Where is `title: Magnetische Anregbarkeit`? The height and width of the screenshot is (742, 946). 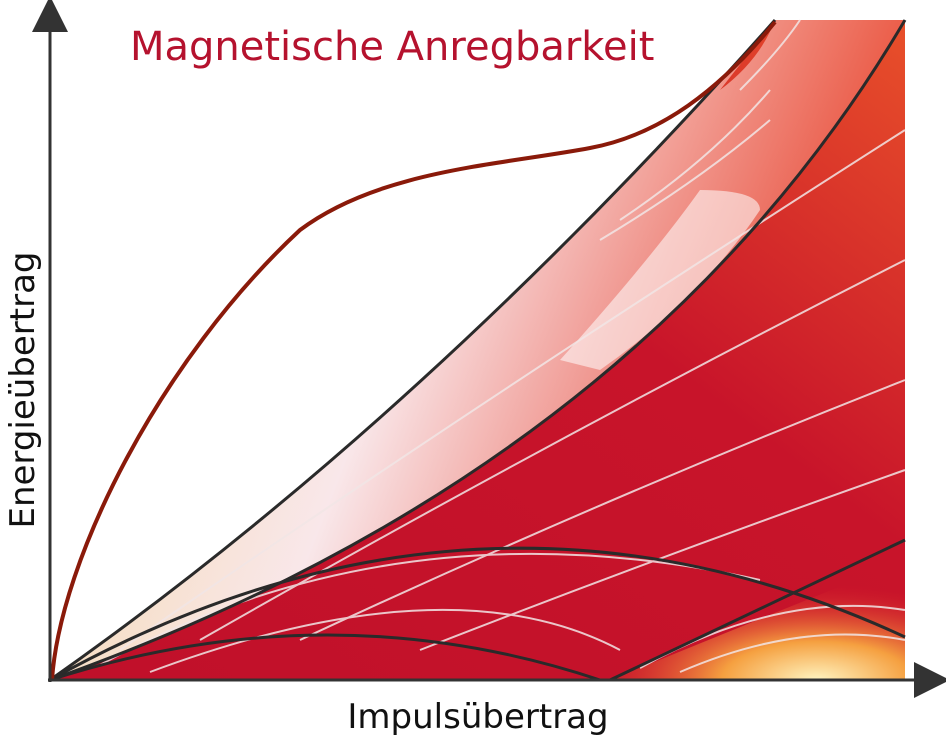
title: Magnetische Anregbarkeit is located at coordinates (392, 47).